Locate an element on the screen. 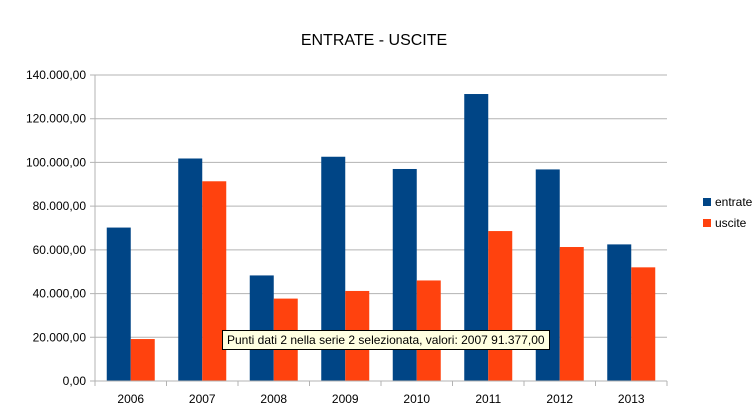 The image size is (756, 411). legend-label-uscite: uscite is located at coordinates (731, 223).